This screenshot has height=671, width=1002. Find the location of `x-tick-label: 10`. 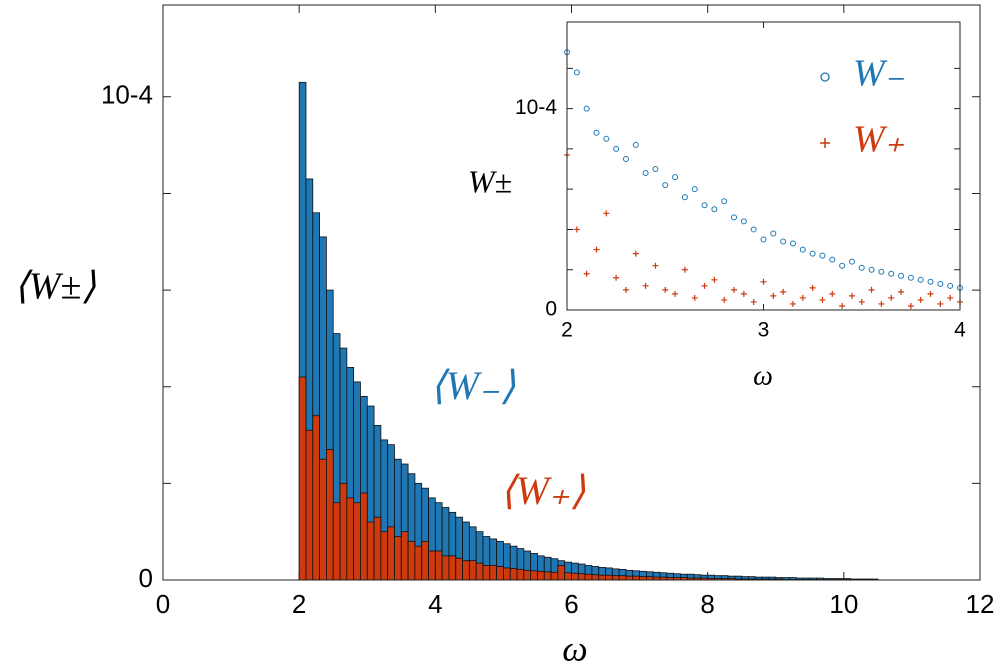

x-tick-label: 10 is located at coordinates (843, 604).